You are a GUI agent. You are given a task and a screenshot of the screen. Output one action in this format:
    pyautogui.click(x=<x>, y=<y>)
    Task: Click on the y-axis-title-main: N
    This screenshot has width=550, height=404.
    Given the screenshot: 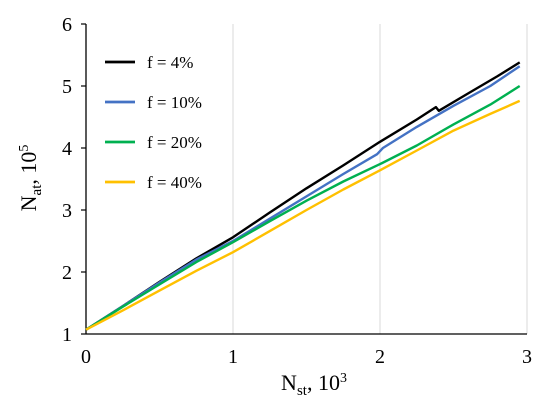 What is the action you would take?
    pyautogui.click(x=28, y=203)
    